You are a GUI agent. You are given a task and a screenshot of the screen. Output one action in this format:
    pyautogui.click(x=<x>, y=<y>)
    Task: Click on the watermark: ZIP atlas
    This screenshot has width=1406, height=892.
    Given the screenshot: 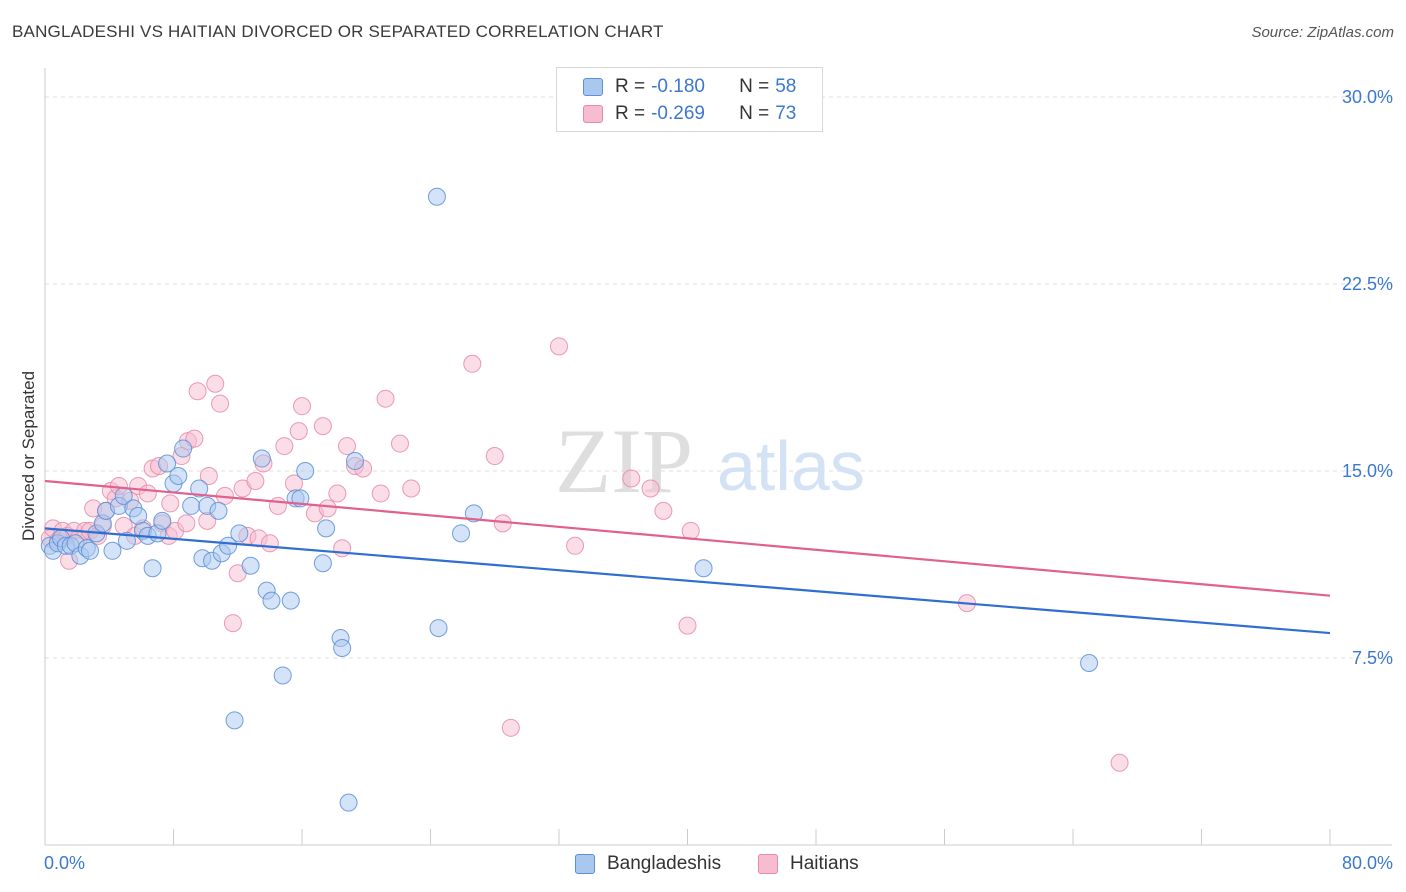 What is the action you would take?
    pyautogui.click(x=710, y=461)
    